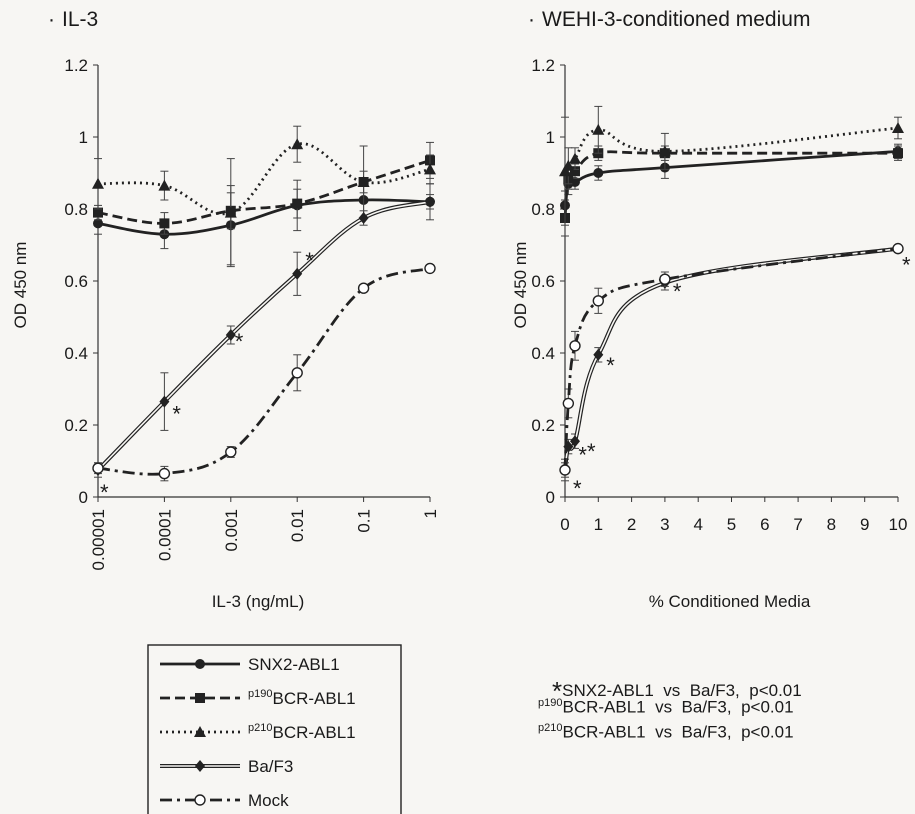 This screenshot has width=915, height=814. I want to click on x-tick-label: 9, so click(864, 524).